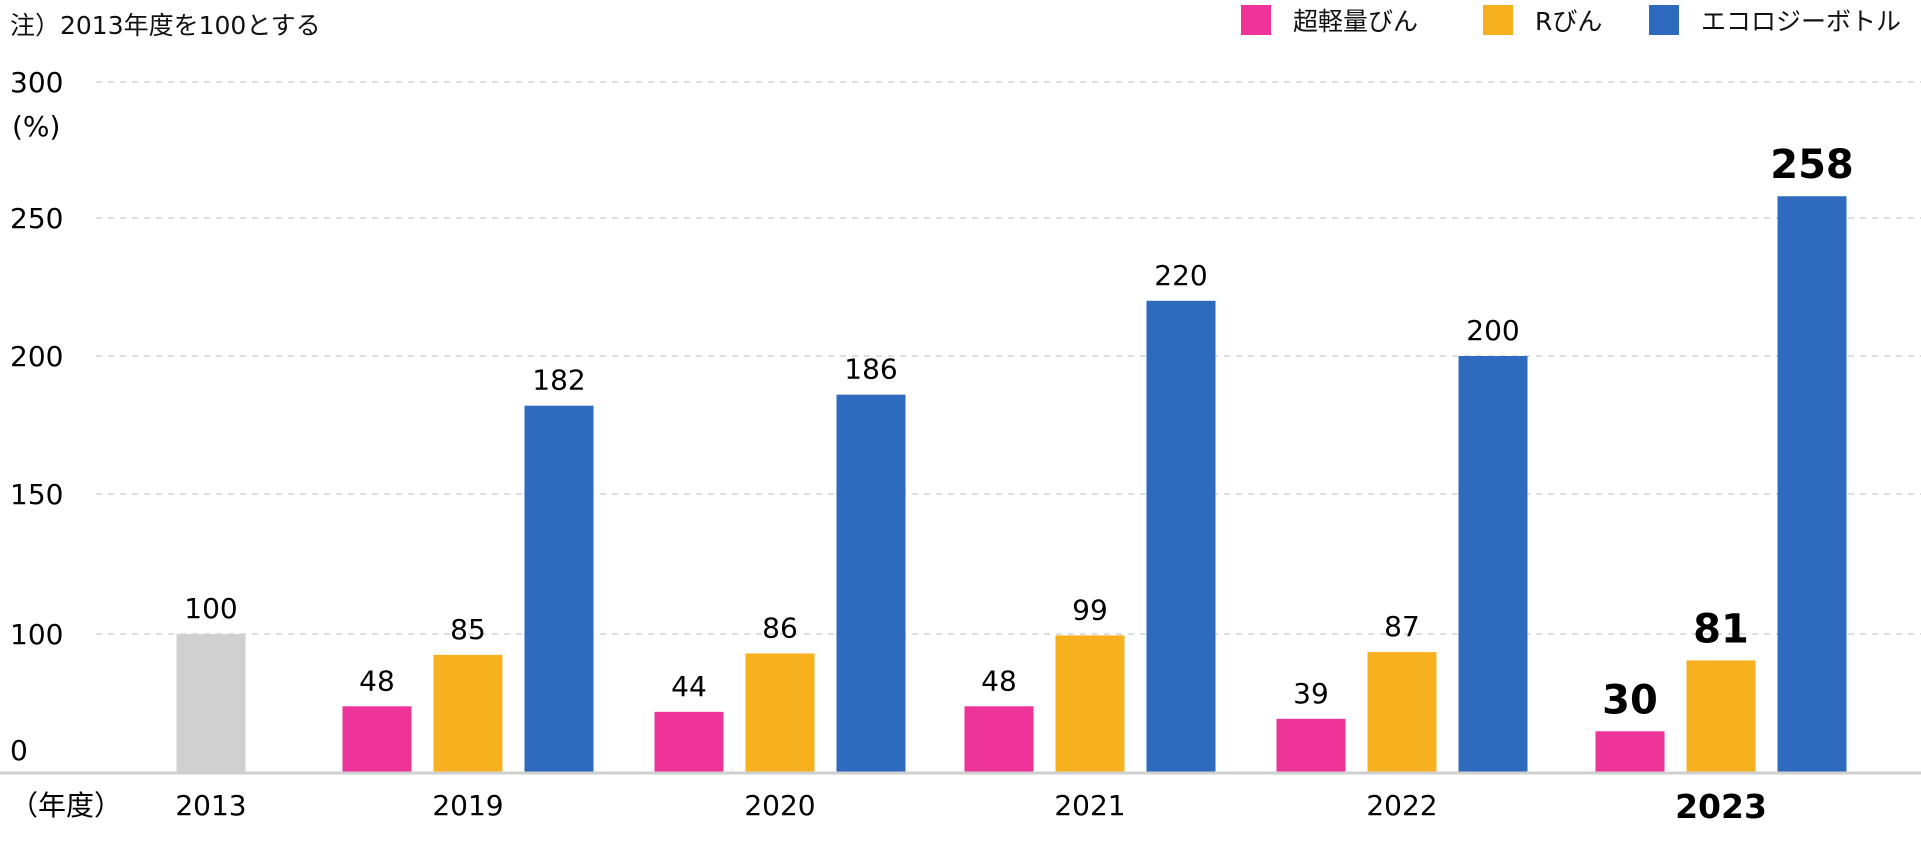 The height and width of the screenshot is (845, 1921). Describe the element at coordinates (36, 82) in the screenshot. I see `y-tick-label: 300` at that location.